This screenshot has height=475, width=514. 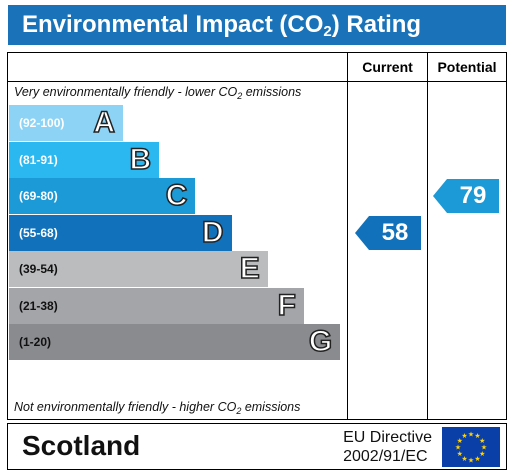 I want to click on band-range: (81-91), so click(x=38, y=159).